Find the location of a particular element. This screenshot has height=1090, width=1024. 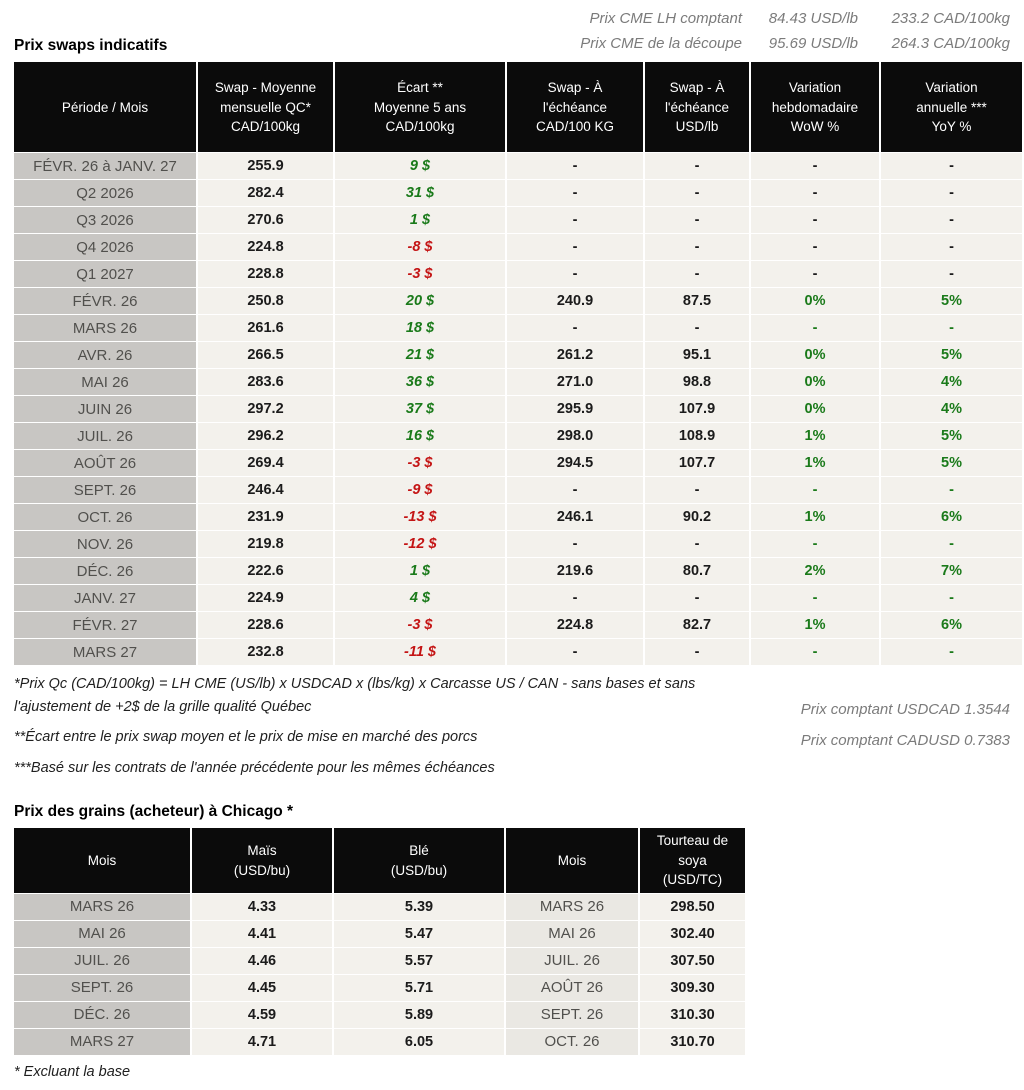

spot-cadusd: Prix comptant CADUSD 0.7383 is located at coordinates (905, 740).